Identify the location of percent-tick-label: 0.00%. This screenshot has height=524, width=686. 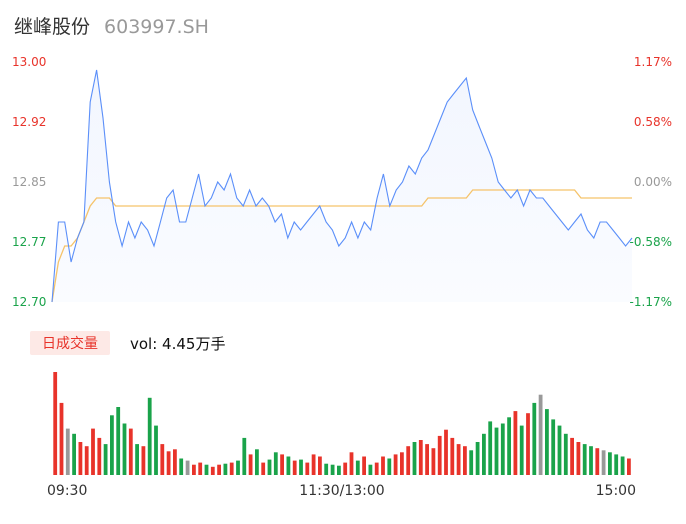
(653, 182).